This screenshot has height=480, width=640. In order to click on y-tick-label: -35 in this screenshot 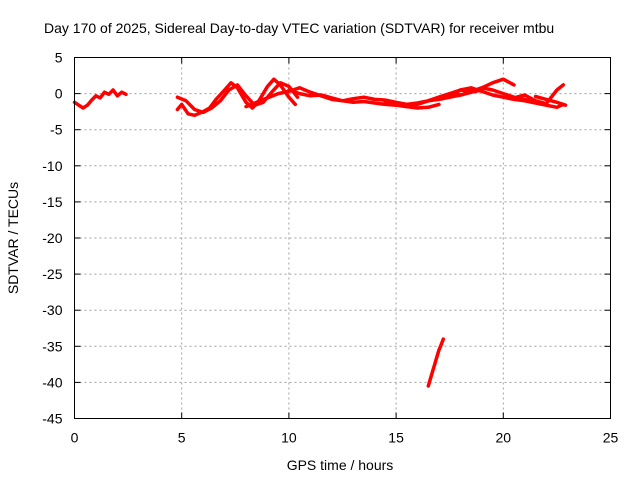, I will do `click(52, 346)`.